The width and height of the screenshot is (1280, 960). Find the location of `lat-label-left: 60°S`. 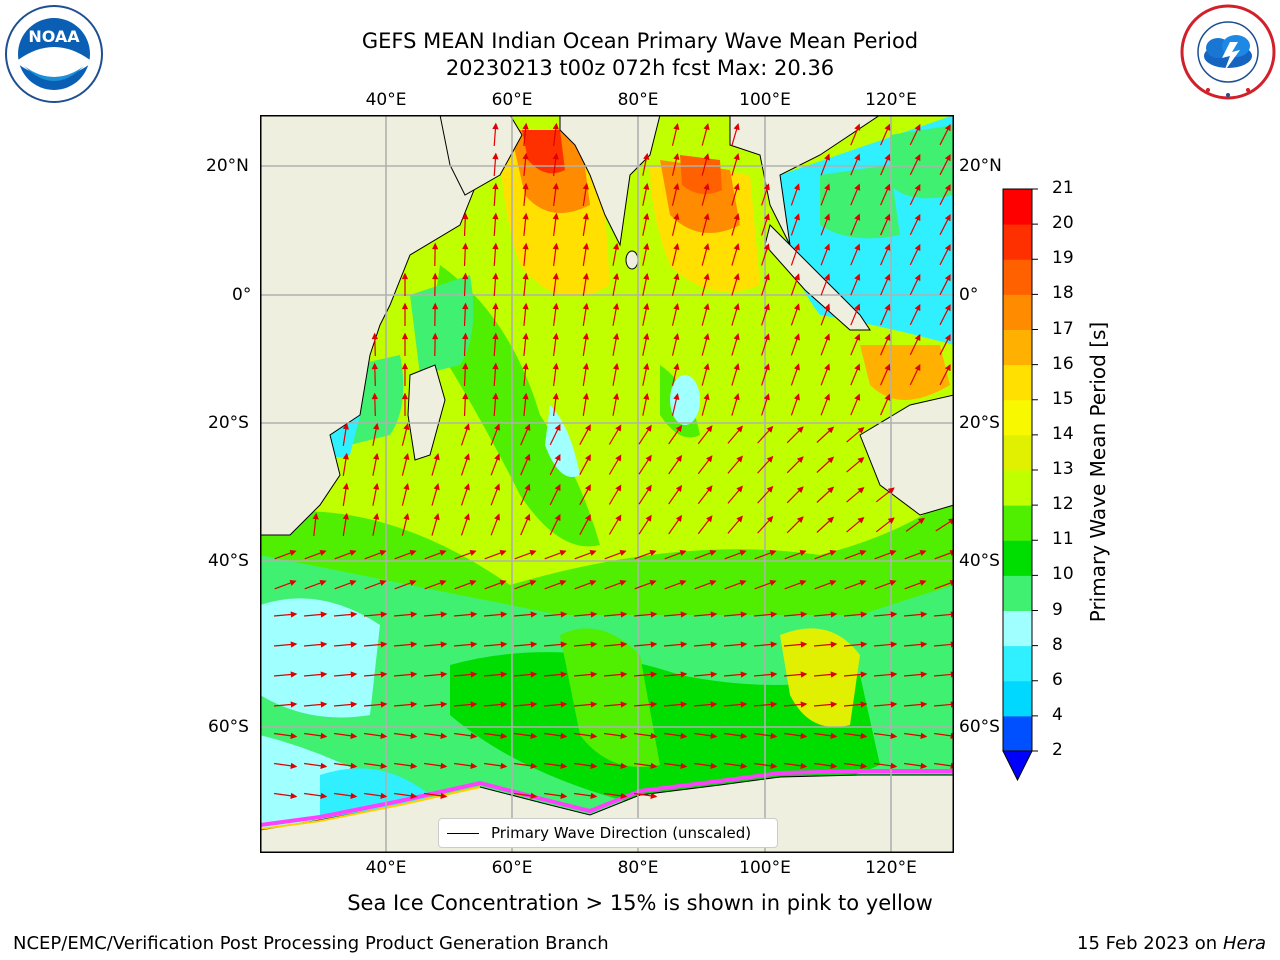

lat-label-left: 60°S is located at coordinates (228, 727).